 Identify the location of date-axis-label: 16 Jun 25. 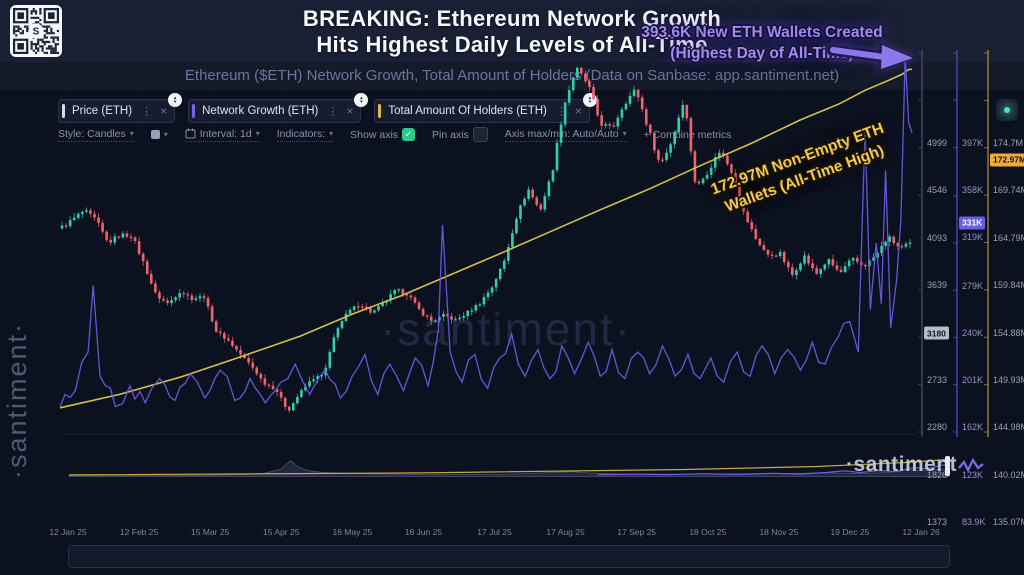
(423, 532).